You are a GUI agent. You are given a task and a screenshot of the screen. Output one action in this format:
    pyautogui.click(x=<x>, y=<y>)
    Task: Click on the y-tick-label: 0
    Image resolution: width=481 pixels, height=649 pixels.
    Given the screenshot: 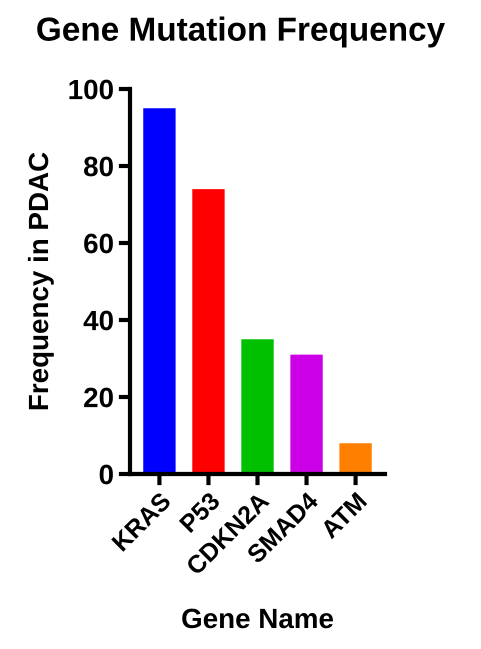 What is the action you would take?
    pyautogui.click(x=106, y=474)
    